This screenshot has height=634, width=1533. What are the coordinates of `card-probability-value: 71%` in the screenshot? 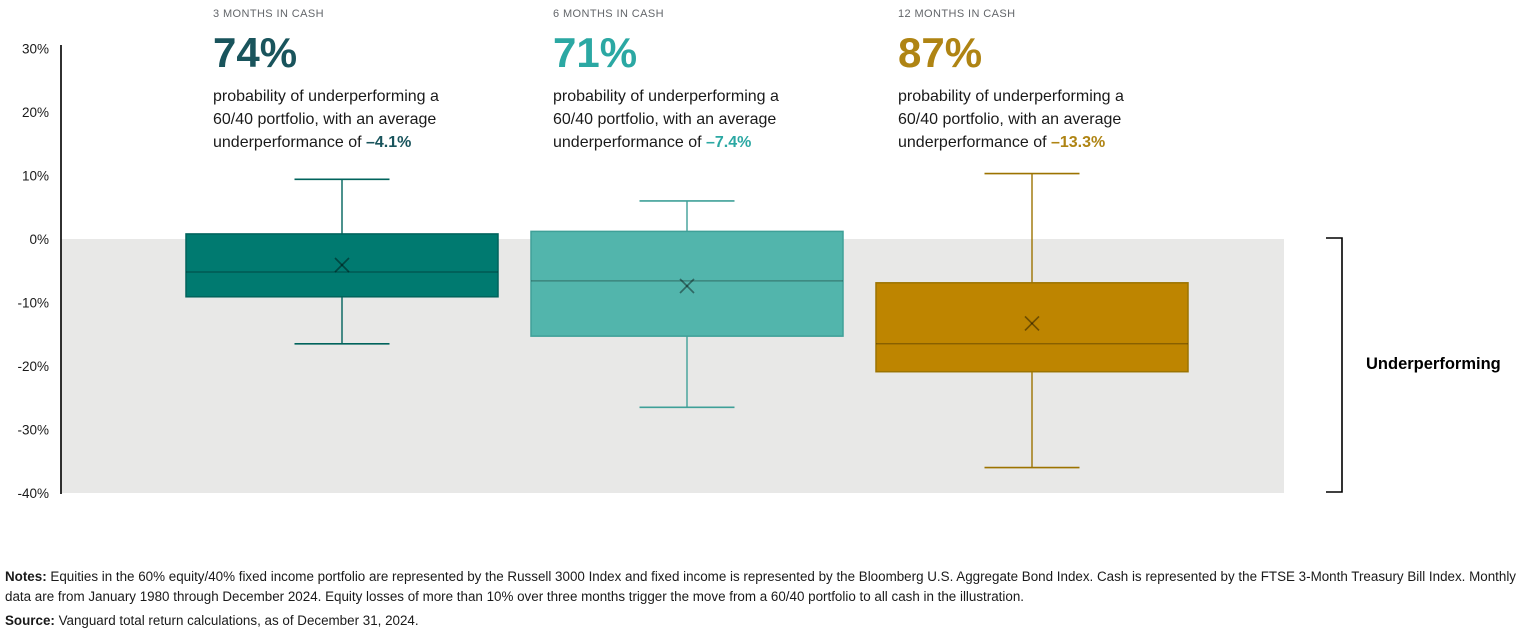 It's located at (595, 52).